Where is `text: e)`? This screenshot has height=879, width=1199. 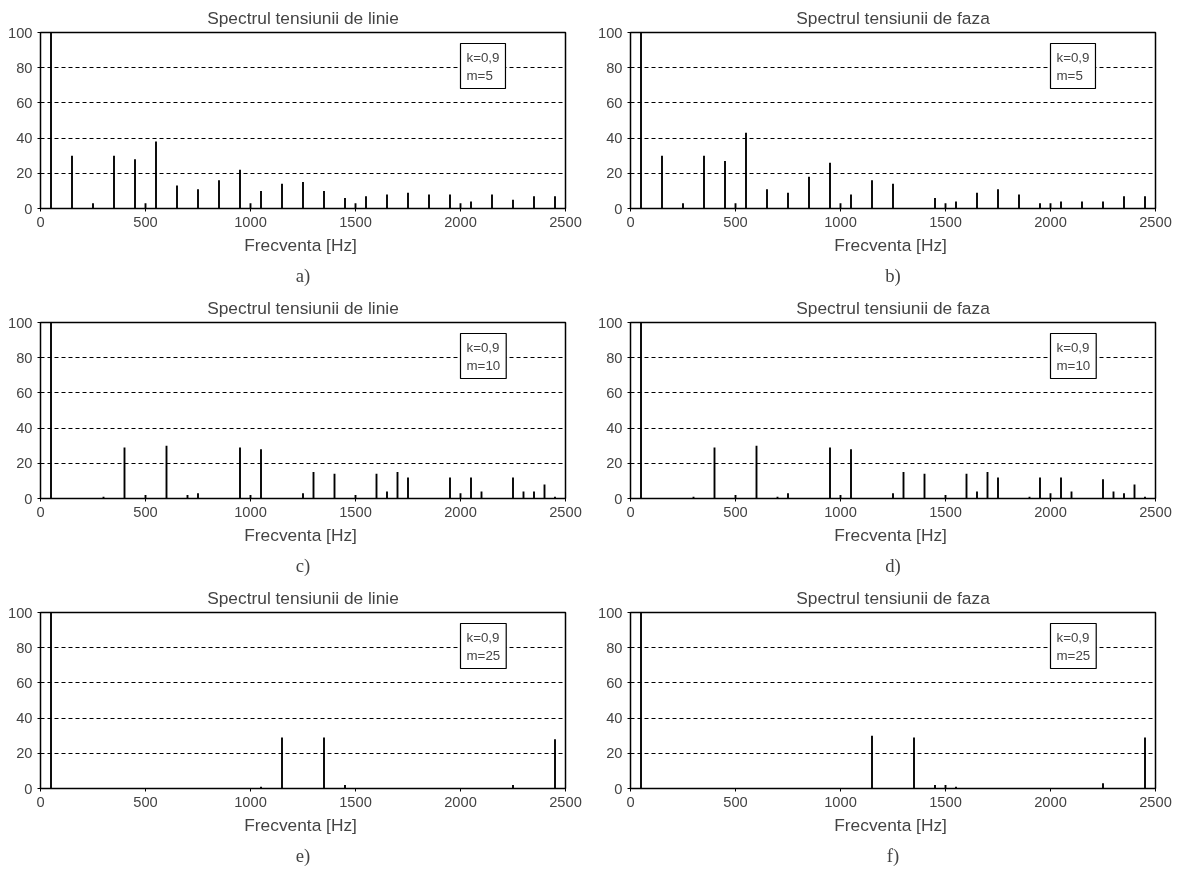
text: e) is located at coordinates (303, 855).